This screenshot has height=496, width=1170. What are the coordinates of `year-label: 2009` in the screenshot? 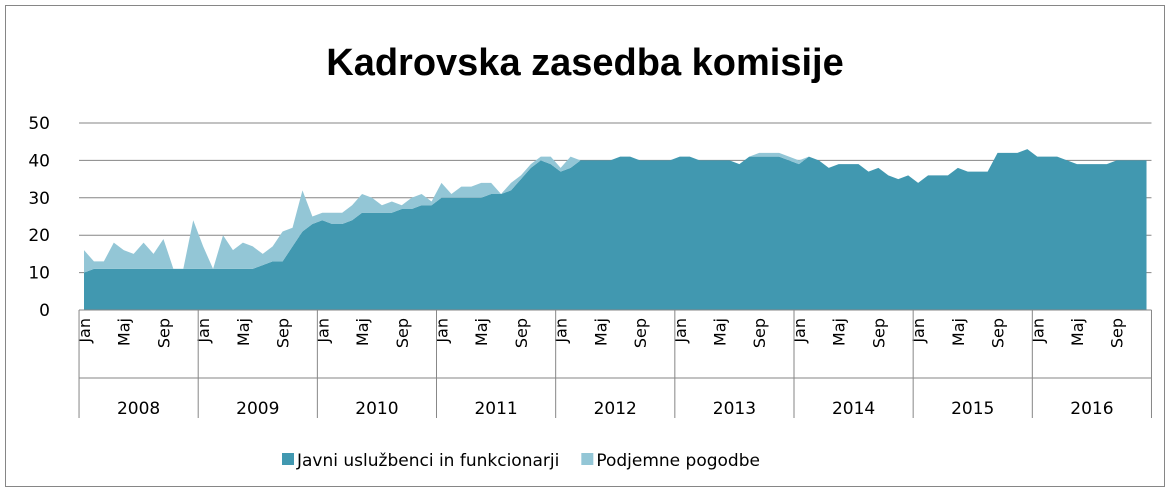 It's located at (257, 409).